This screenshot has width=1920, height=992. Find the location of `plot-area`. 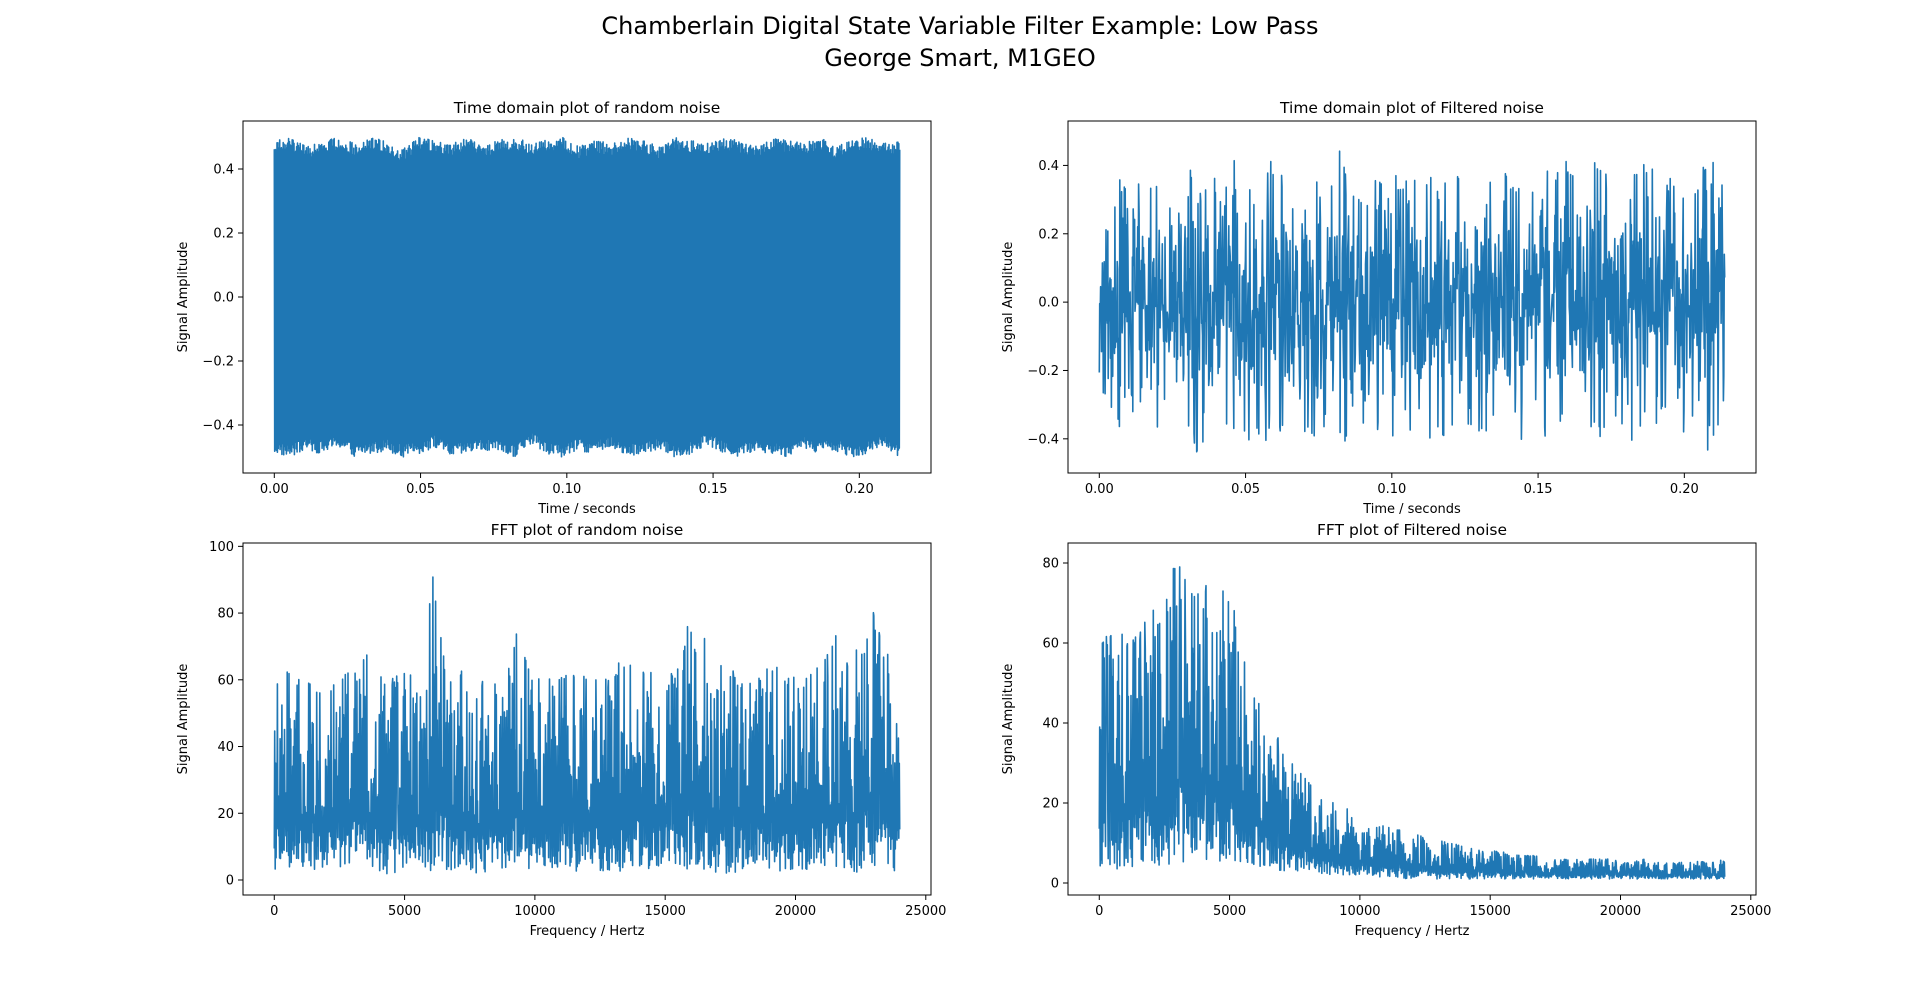

plot-area is located at coordinates (587, 297).